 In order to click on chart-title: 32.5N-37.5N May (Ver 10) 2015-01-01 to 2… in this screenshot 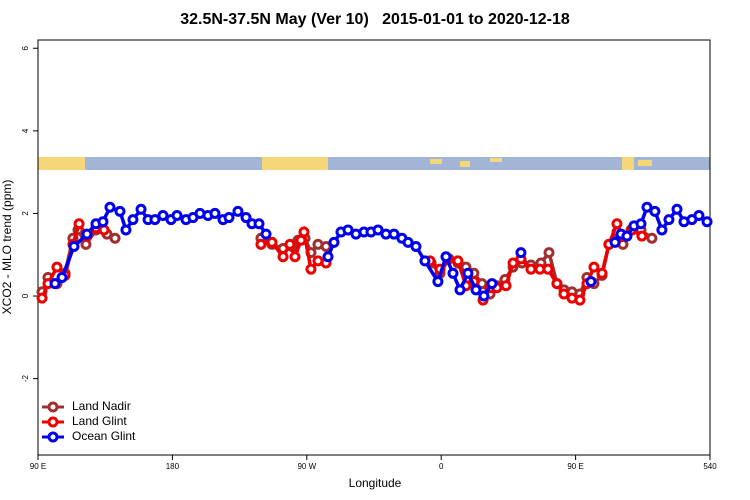, I will do `click(375, 19)`.